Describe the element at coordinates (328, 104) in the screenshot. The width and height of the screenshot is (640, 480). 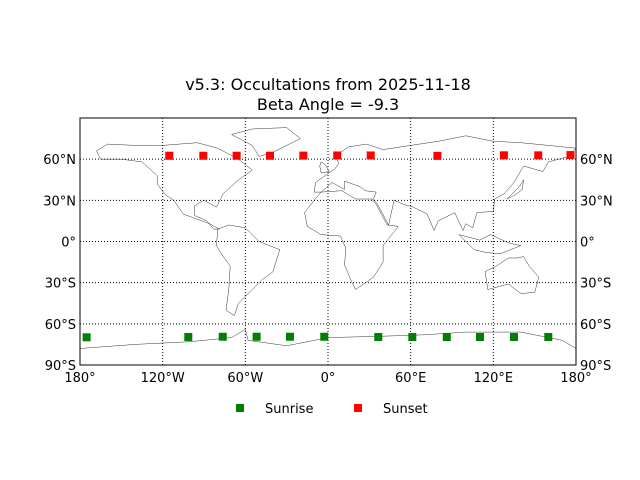
I see `chart-subtitle: Beta Angle = -9.3` at that location.